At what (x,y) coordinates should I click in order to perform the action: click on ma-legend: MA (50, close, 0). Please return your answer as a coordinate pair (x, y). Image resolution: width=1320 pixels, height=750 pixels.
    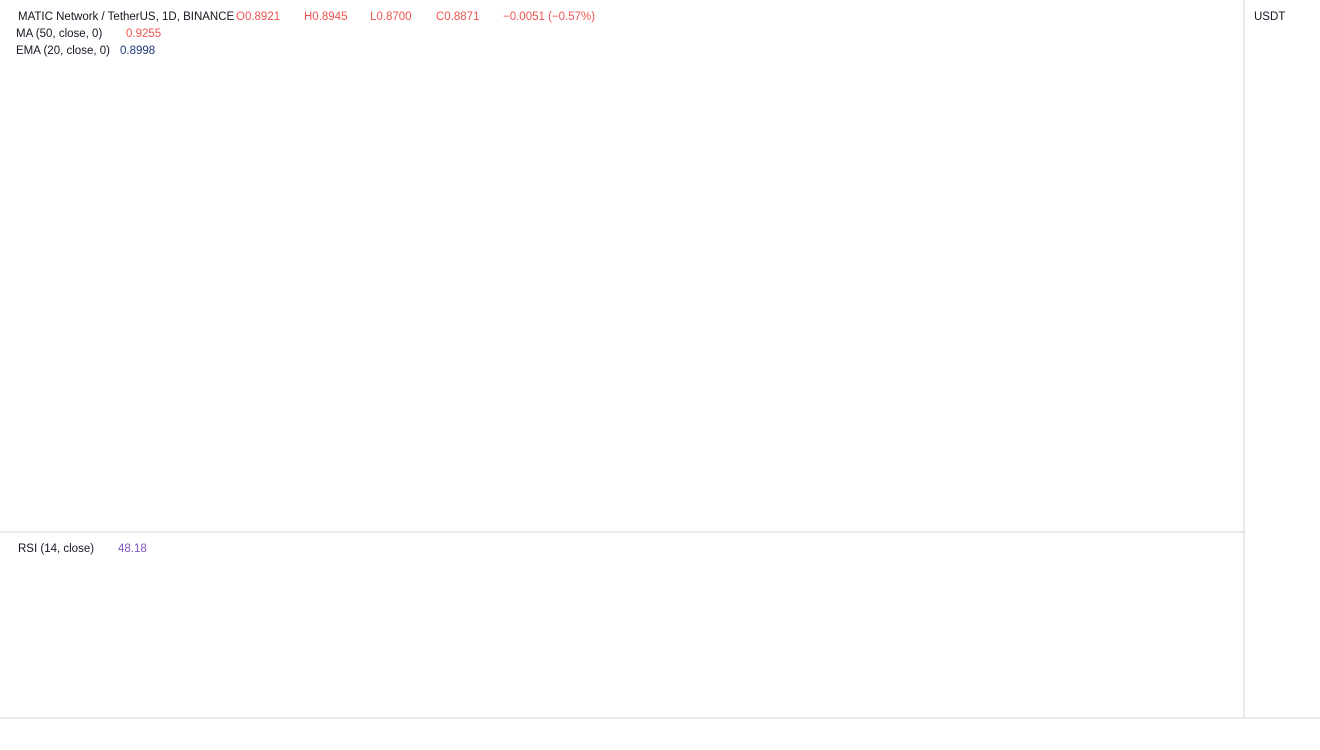
    Looking at the image, I should click on (59, 34).